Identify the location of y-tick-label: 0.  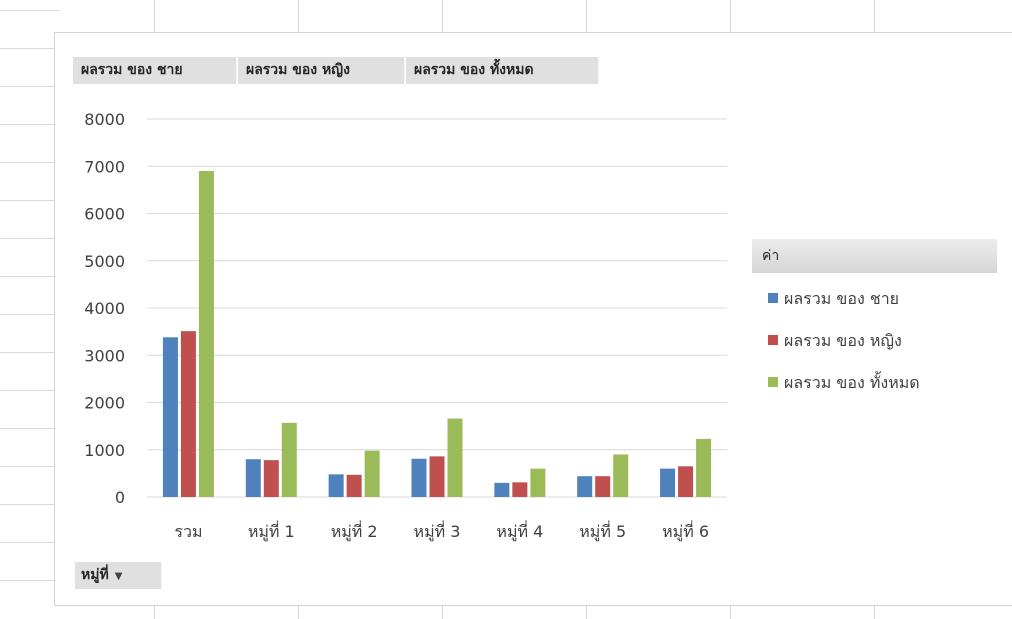
(120, 497).